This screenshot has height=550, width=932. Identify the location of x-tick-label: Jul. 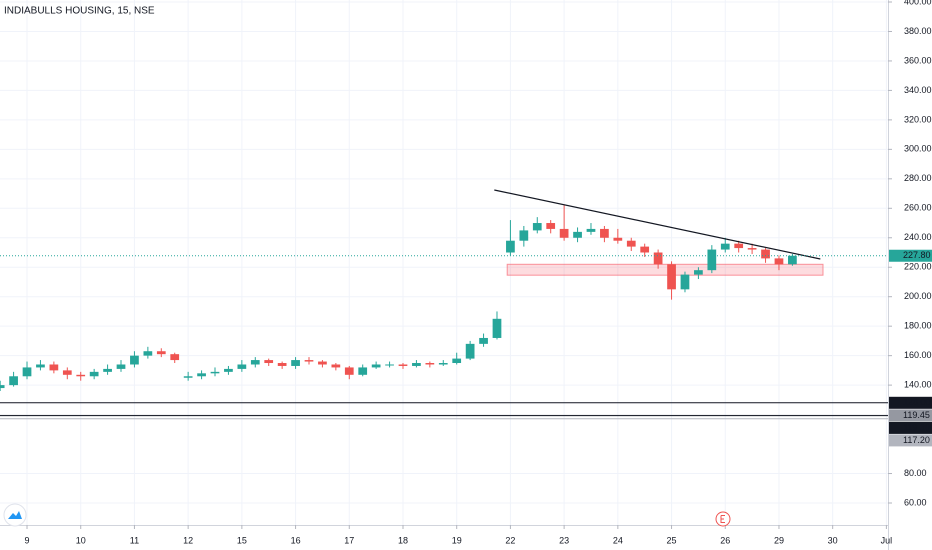
(887, 540).